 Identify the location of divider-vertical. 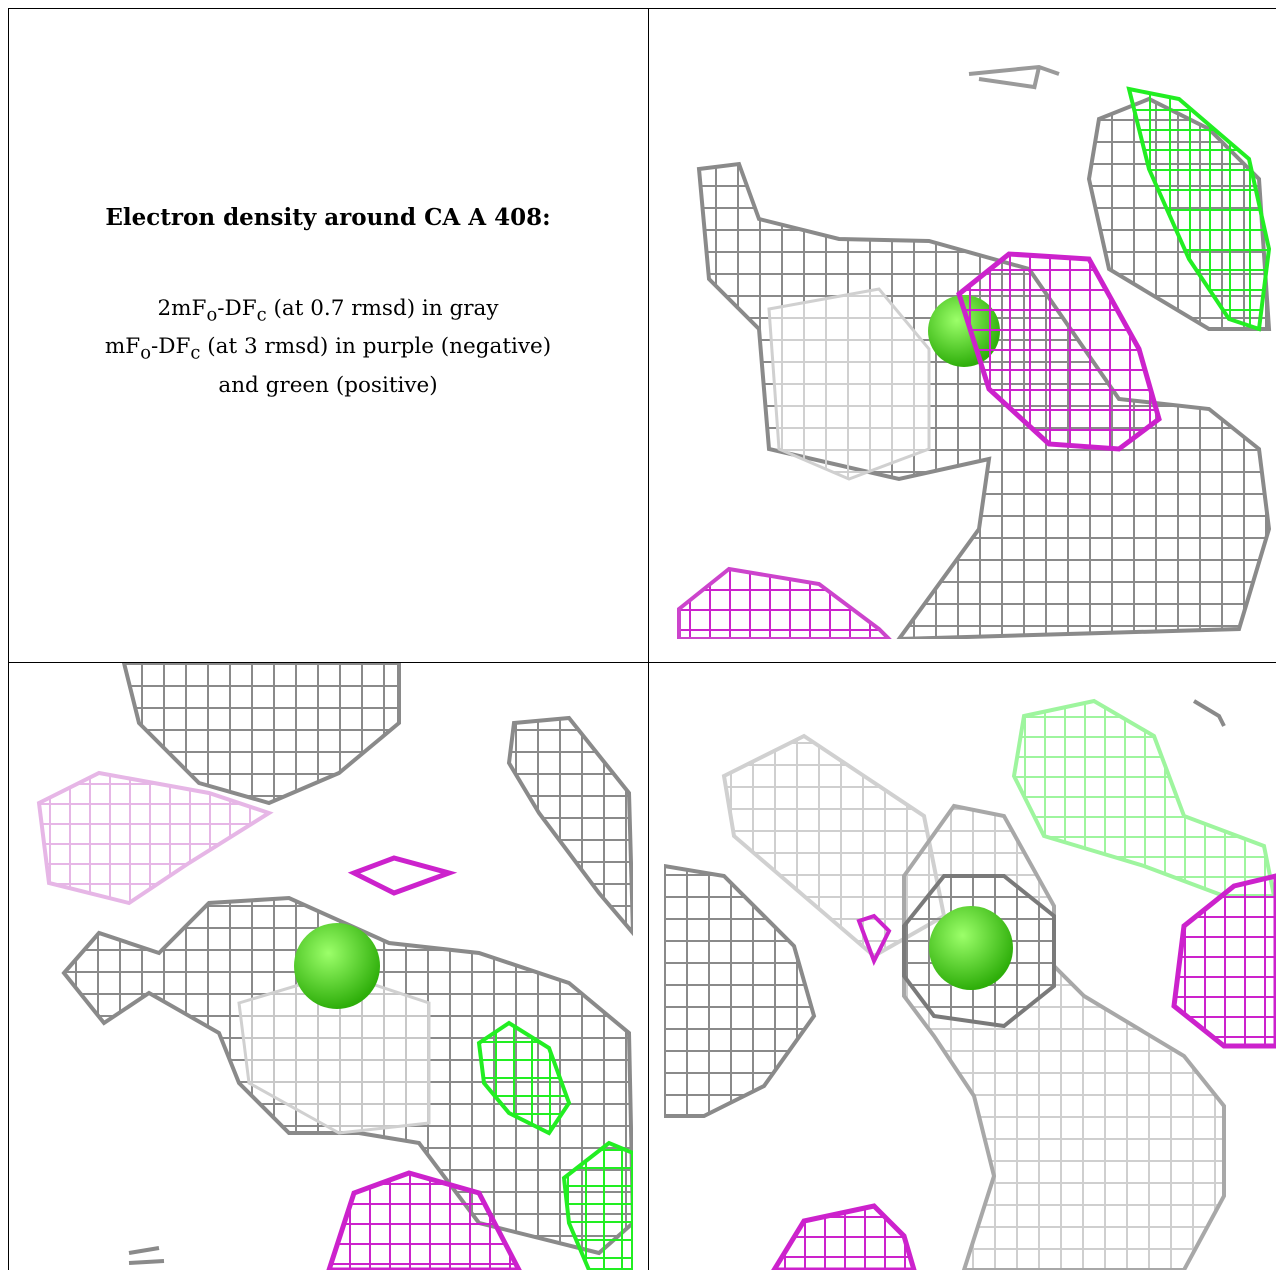
(648, 639).